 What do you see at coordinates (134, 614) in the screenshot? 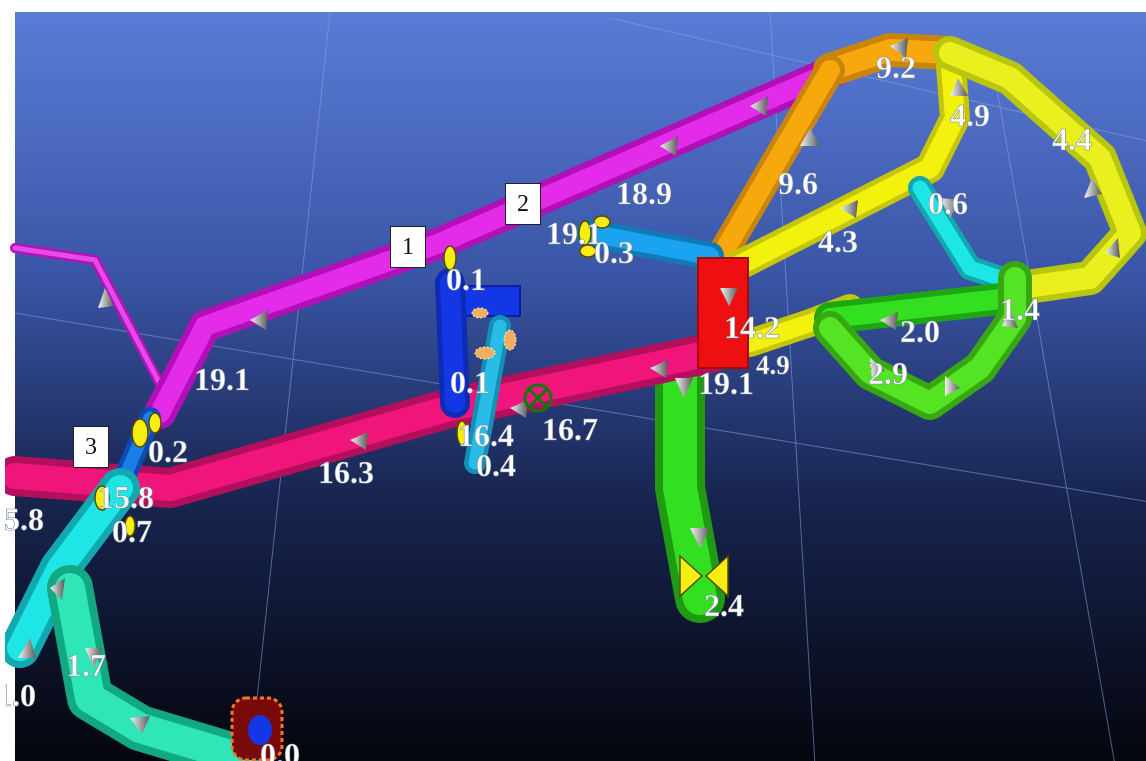
I see `teal-pipes` at bounding box center [134, 614].